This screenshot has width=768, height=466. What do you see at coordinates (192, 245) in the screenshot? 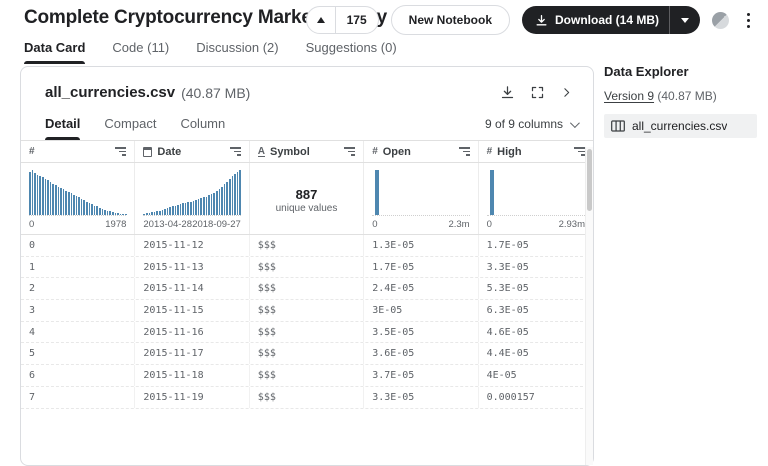
I see `table-cell: 2015-11-12` at bounding box center [192, 245].